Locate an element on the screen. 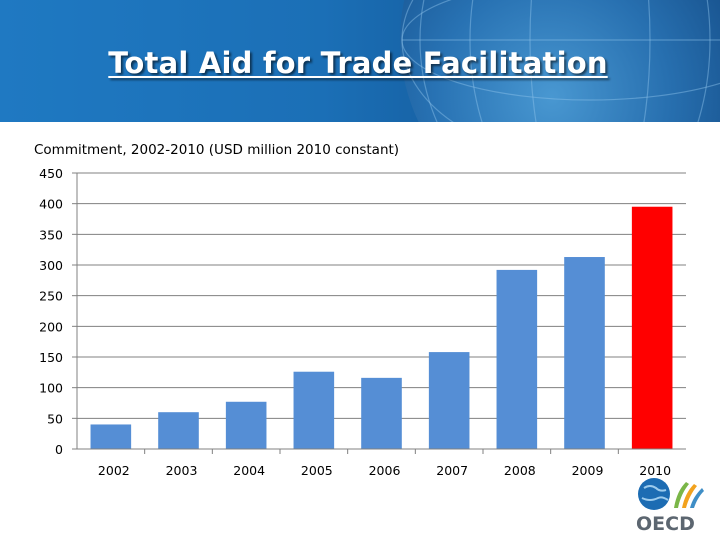  y-tick-label: 50 is located at coordinates (55, 418).